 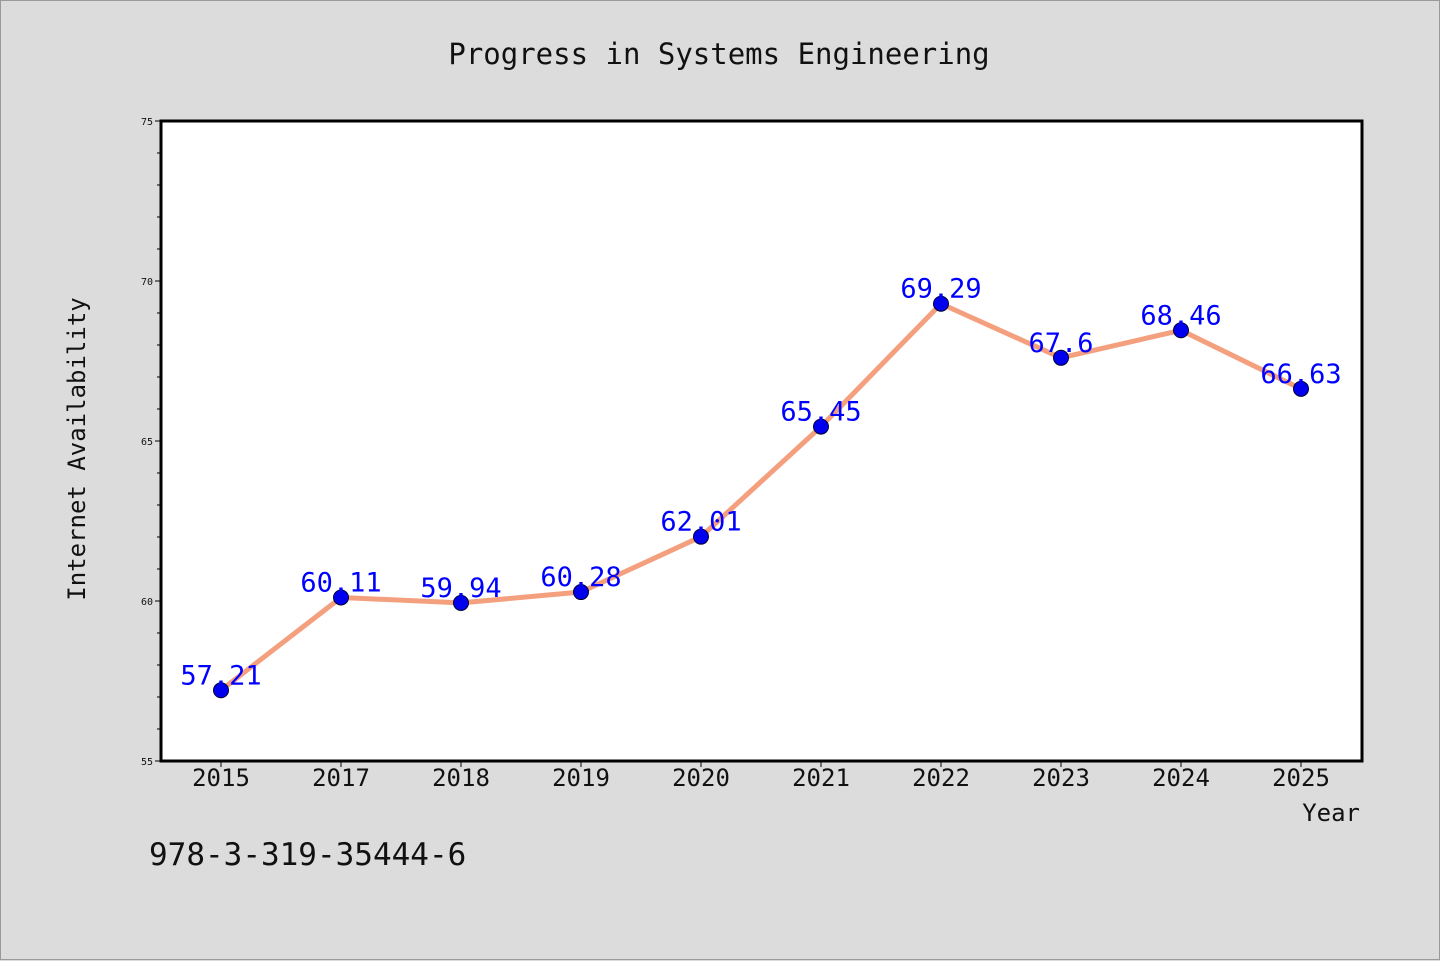 What do you see at coordinates (1331, 813) in the screenshot?
I see `x-axis-label: Year` at bounding box center [1331, 813].